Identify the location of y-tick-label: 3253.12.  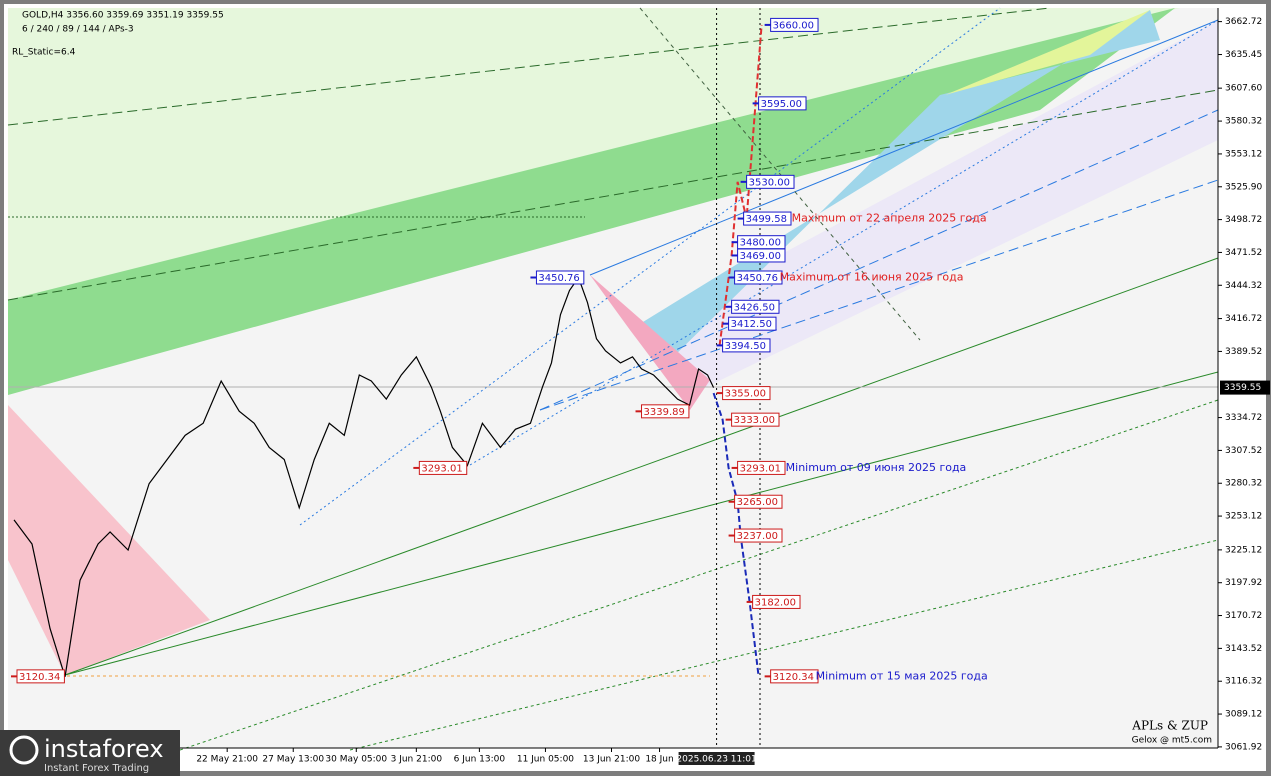
(1243, 517).